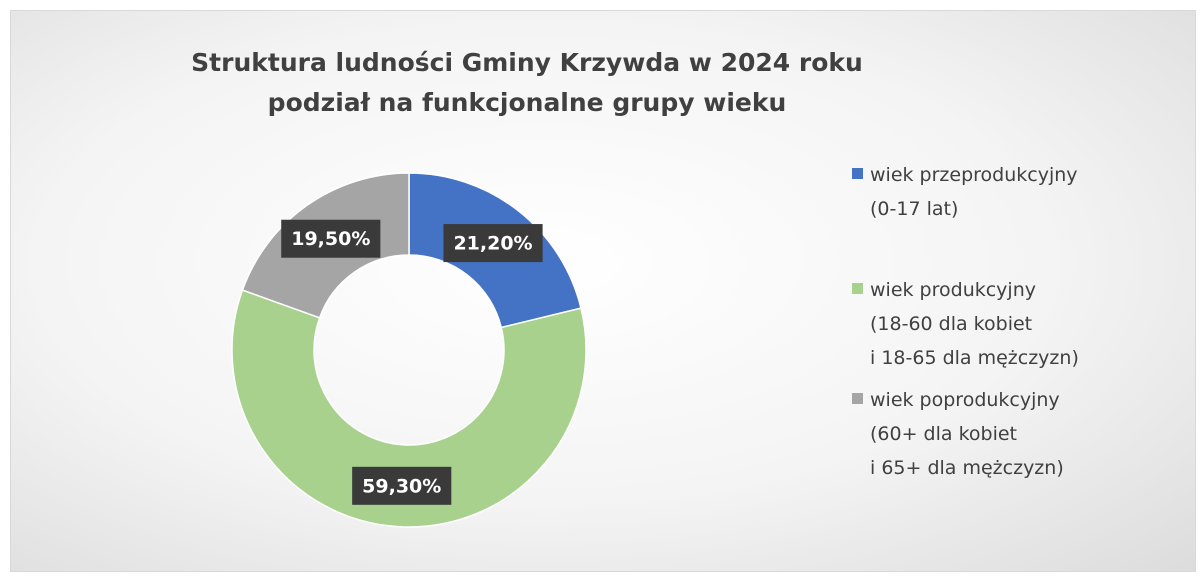 The height and width of the screenshot is (580, 1203). I want to click on donut-segment, so click(409, 408).